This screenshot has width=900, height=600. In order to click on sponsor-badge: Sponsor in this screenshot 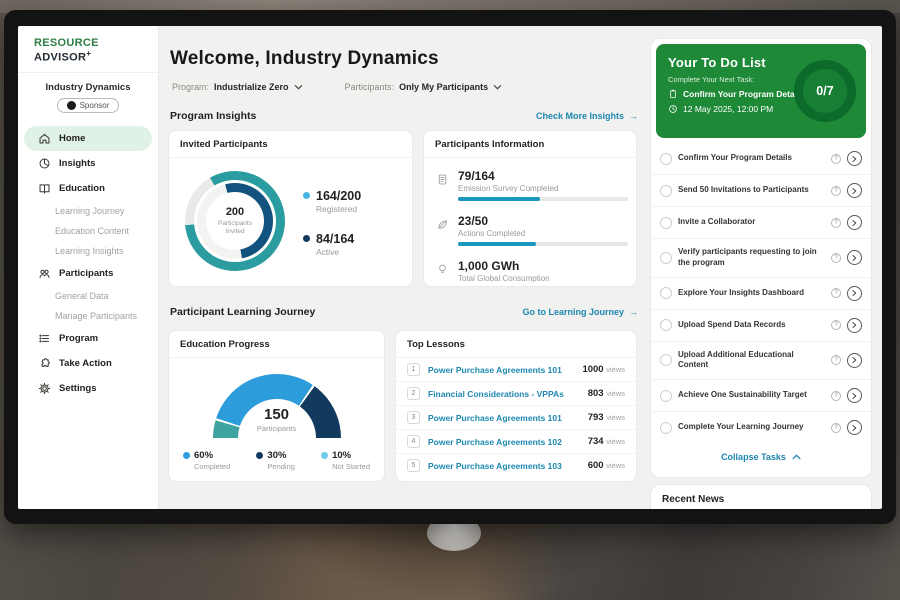, I will do `click(88, 105)`.